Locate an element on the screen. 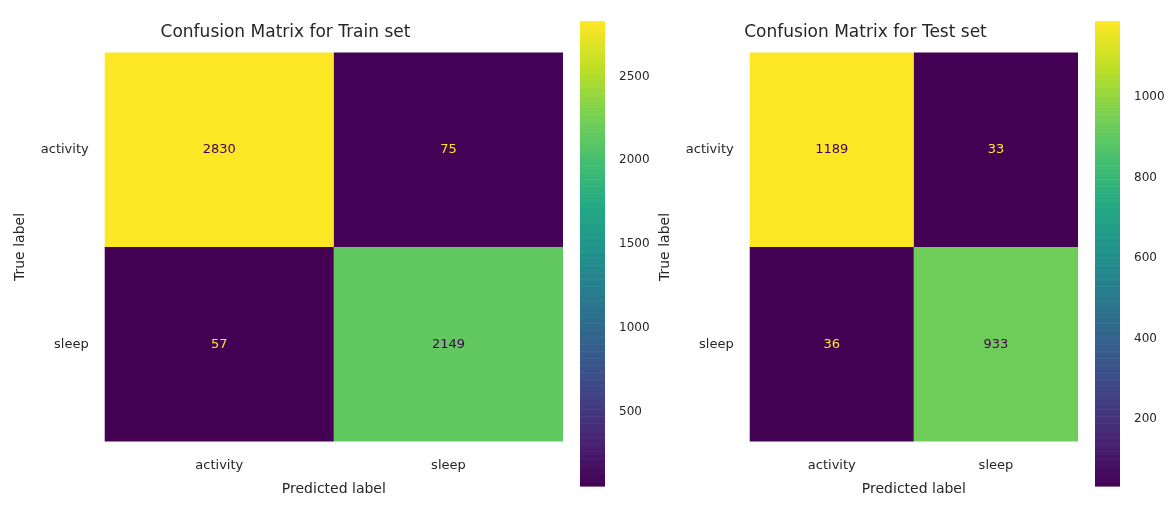 The image size is (1174, 516). color-bar-label: 400 is located at coordinates (1145, 337).